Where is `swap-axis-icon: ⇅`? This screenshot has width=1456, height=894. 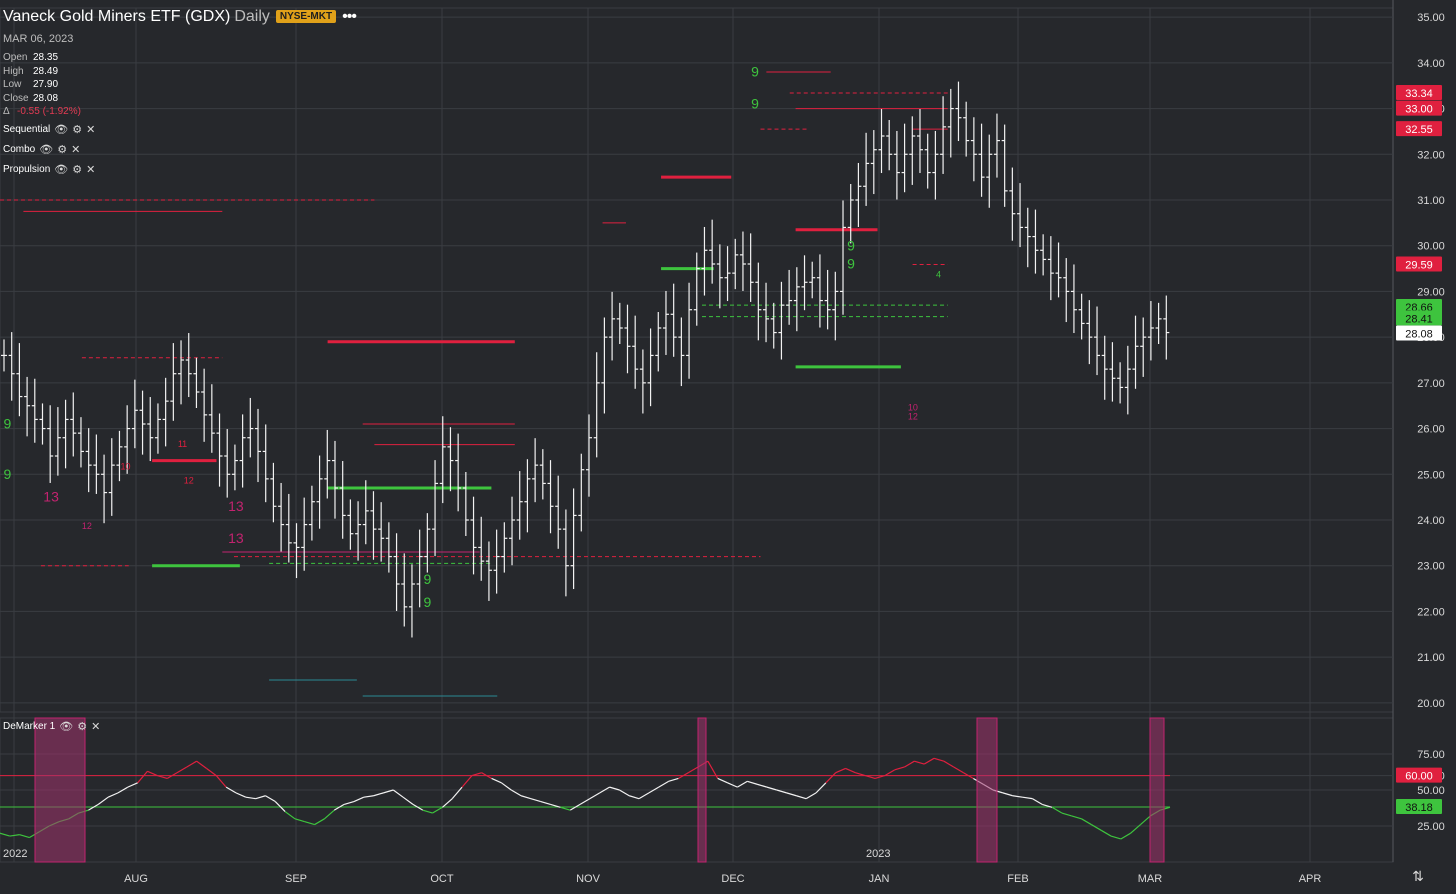 swap-axis-icon: ⇅ is located at coordinates (1418, 876).